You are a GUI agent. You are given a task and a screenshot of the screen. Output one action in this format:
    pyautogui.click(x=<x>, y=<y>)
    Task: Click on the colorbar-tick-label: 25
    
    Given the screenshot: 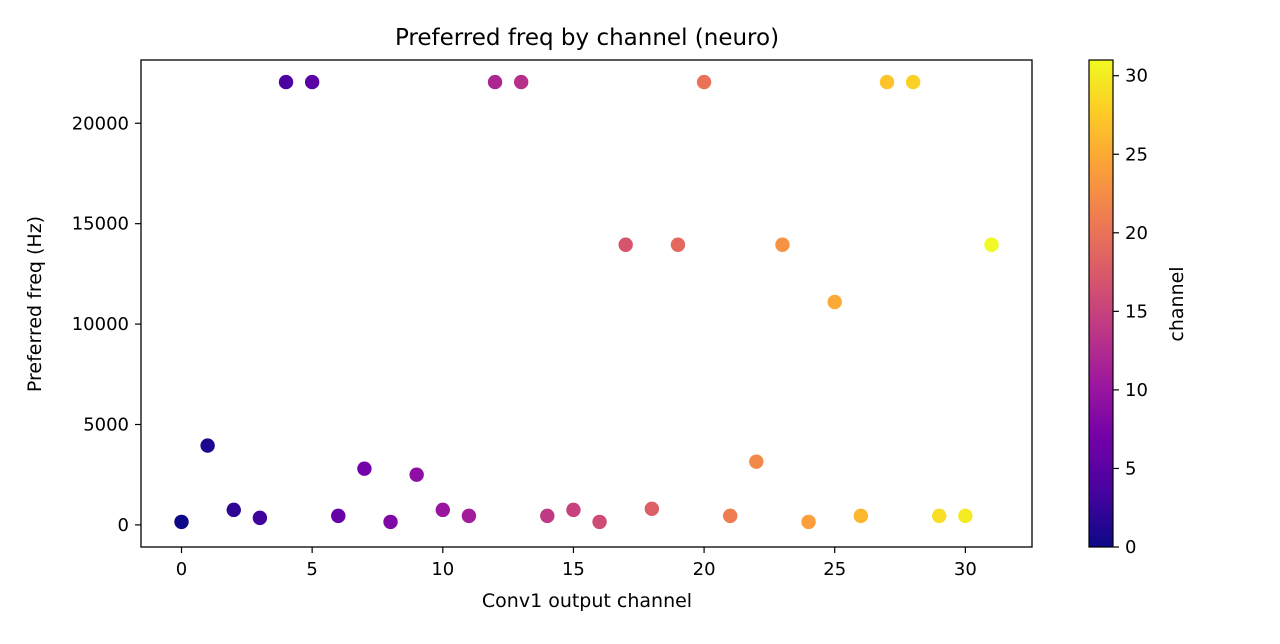 What is the action you would take?
    pyautogui.click(x=1136, y=154)
    